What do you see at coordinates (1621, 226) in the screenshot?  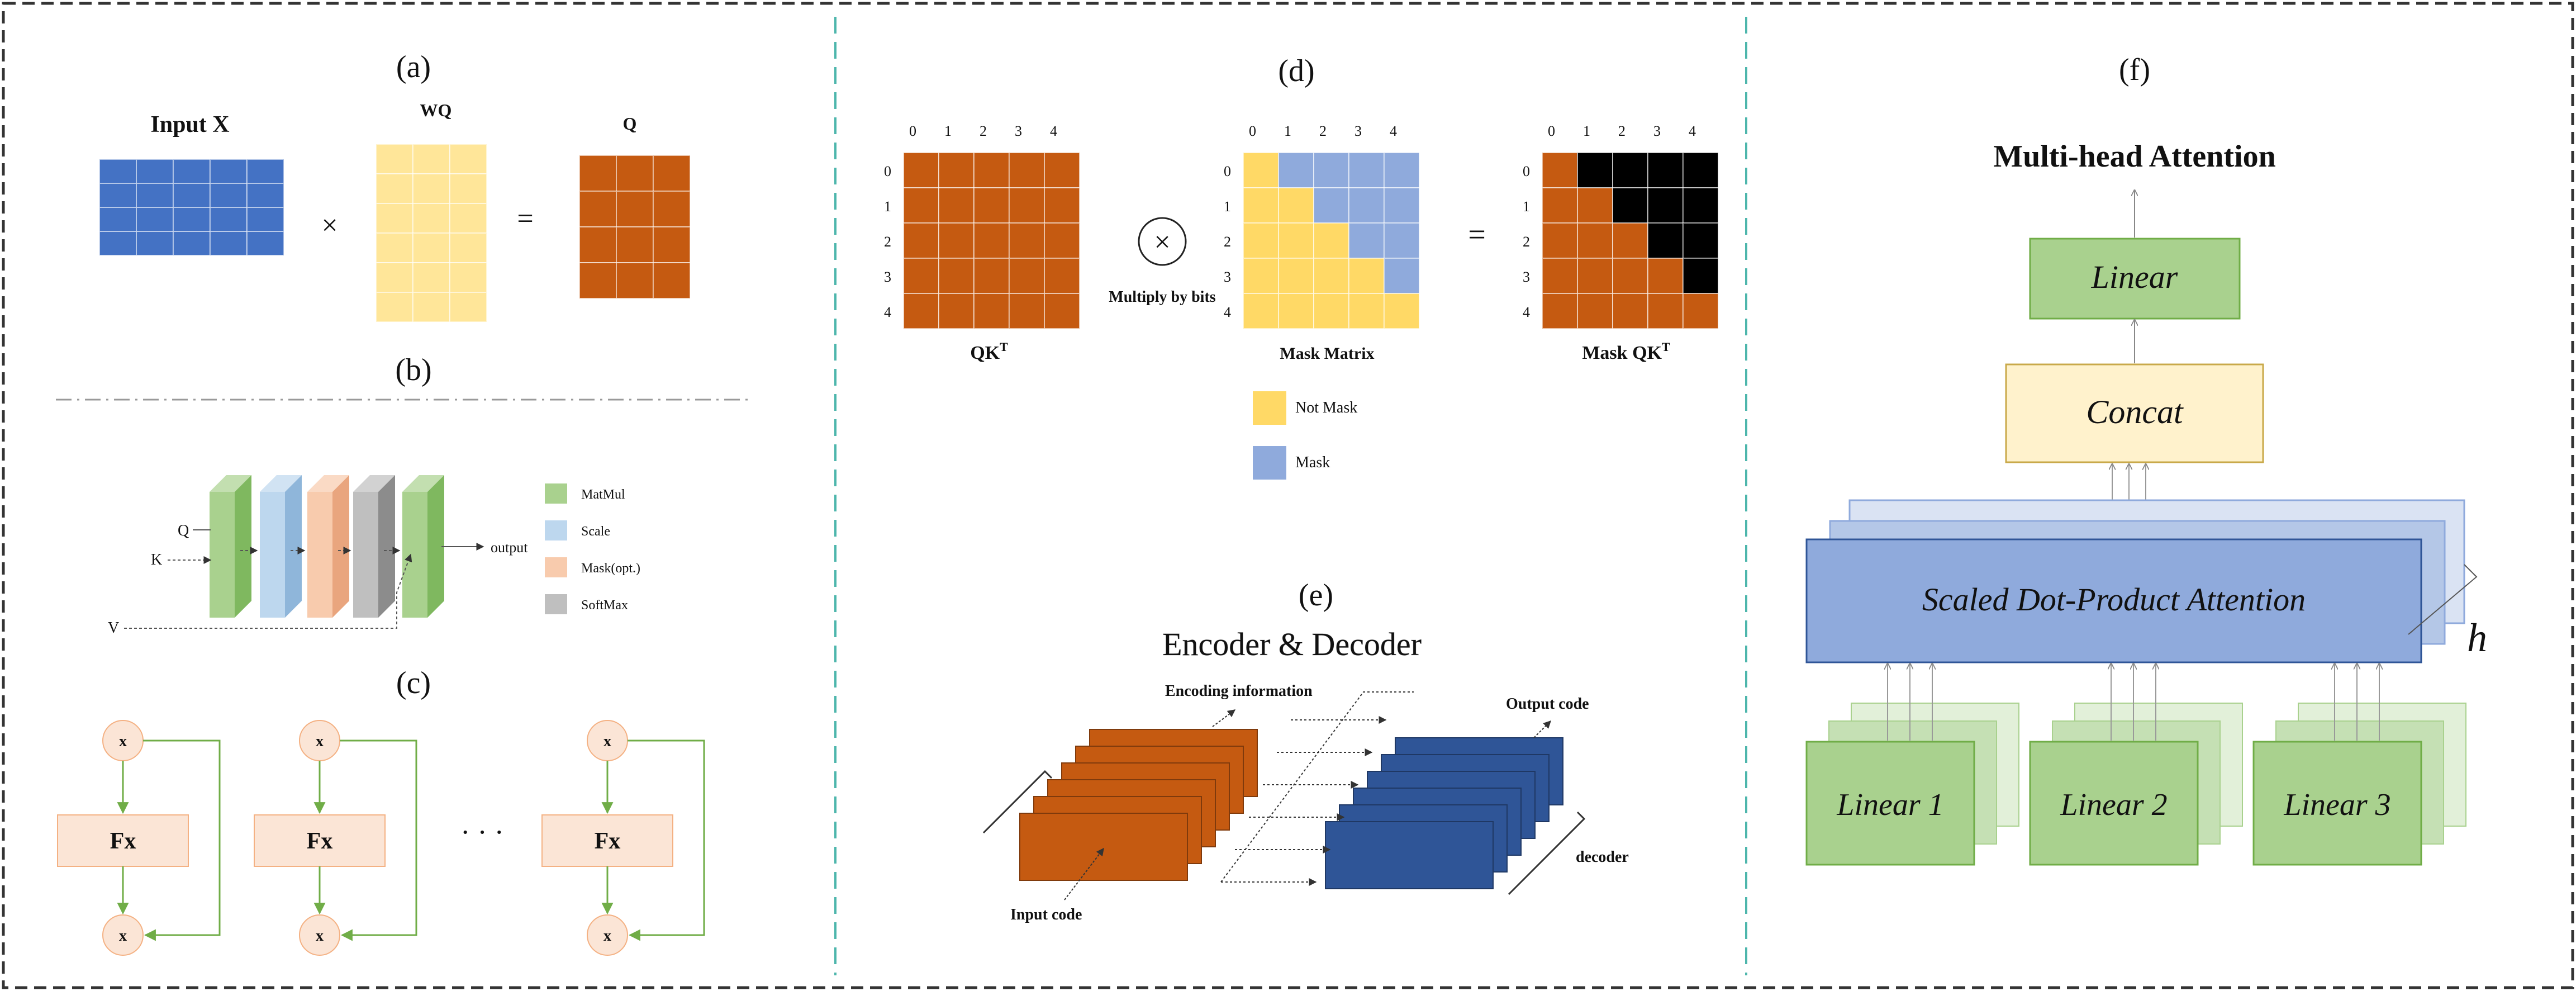 I see `masked-qk-matrix: 0 0 1 1 2 2 3 3 4 4` at bounding box center [1621, 226].